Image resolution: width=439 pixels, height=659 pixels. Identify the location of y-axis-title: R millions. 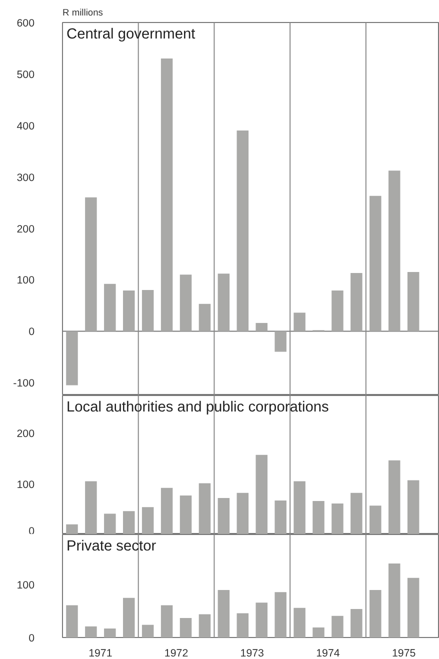
(83, 13).